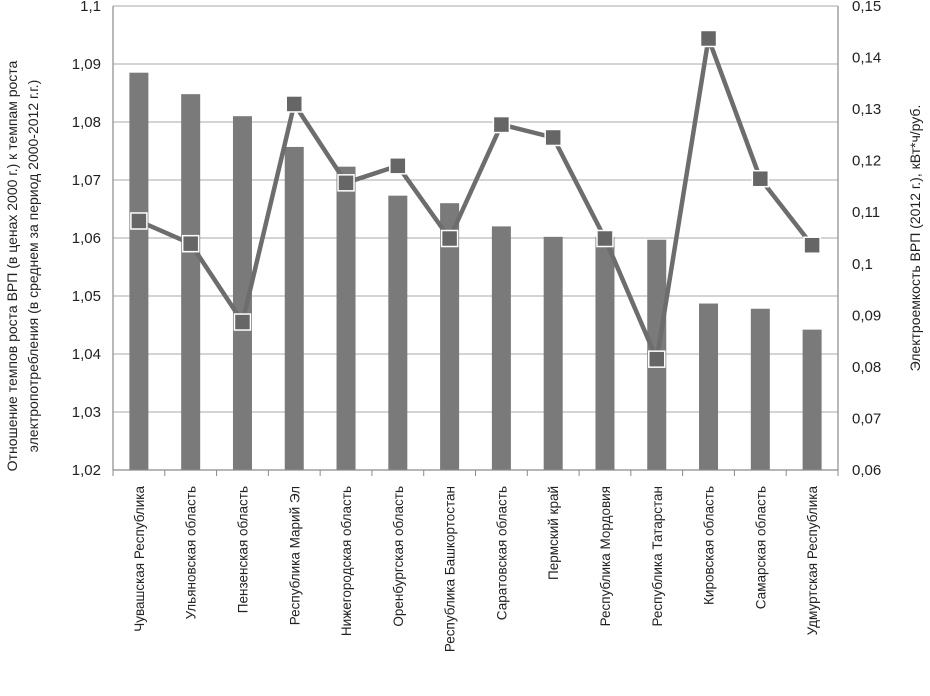 This screenshot has height=696, width=930. What do you see at coordinates (346, 561) in the screenshot?
I see `x-category-label: Нижегородская область` at bounding box center [346, 561].